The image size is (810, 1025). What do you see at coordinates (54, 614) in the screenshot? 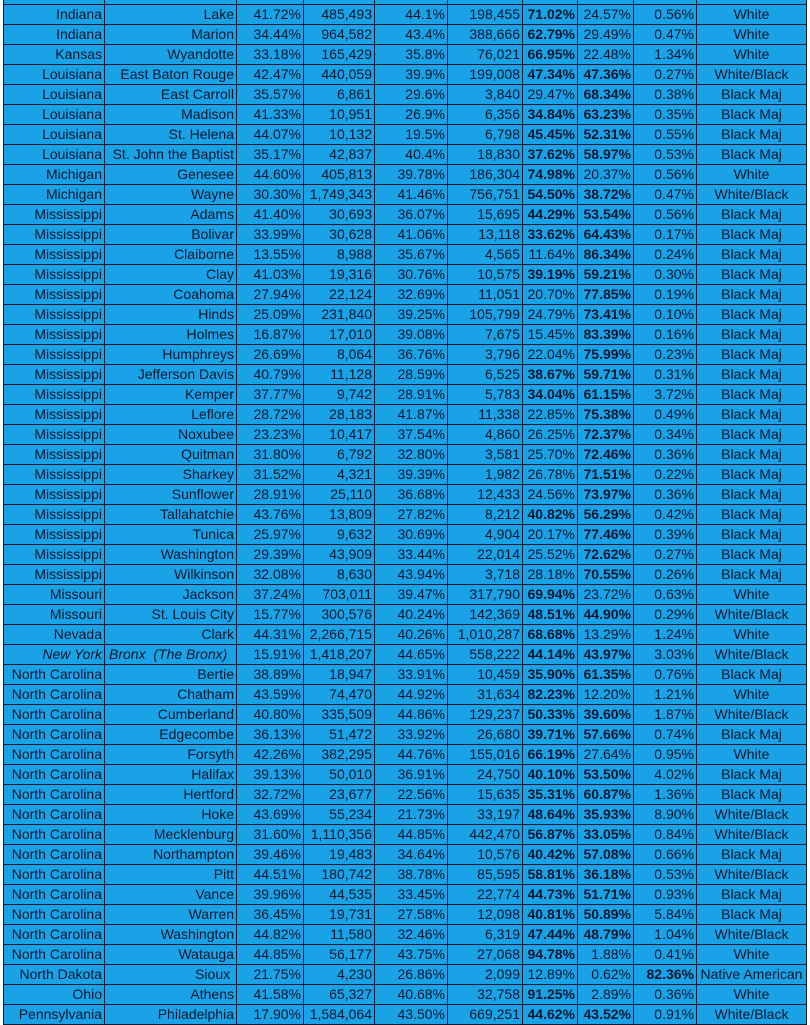
I see `state-cell: Missouri` at bounding box center [54, 614].